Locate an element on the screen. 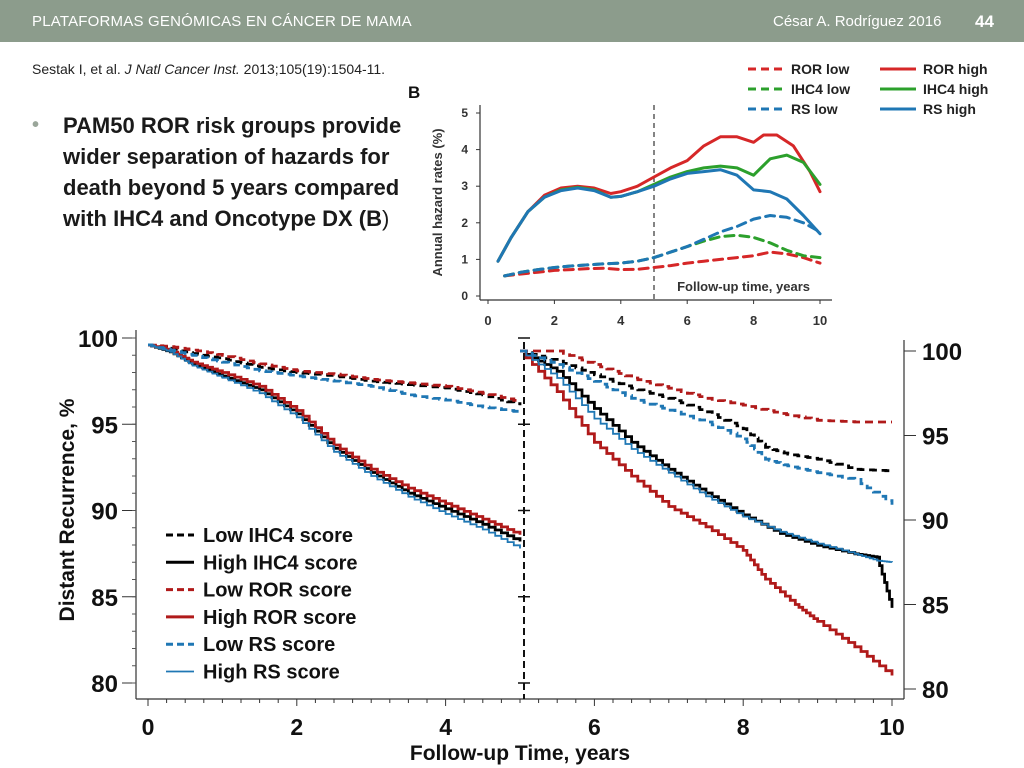 The width and height of the screenshot is (1024, 768). hazard-line-ror-low is located at coordinates (662, 264).